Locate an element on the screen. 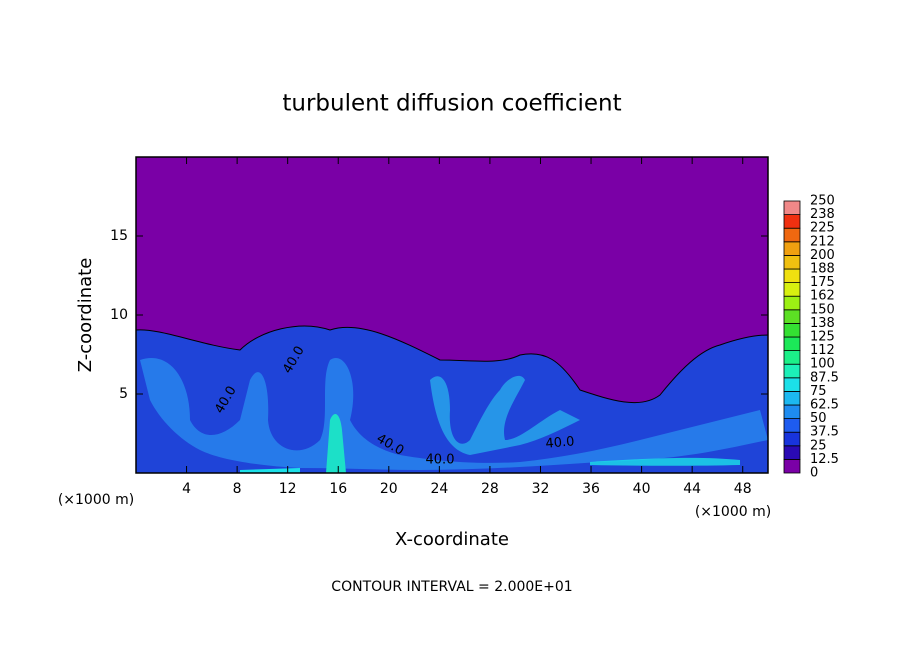  x-tick-label: 36 is located at coordinates (591, 489).